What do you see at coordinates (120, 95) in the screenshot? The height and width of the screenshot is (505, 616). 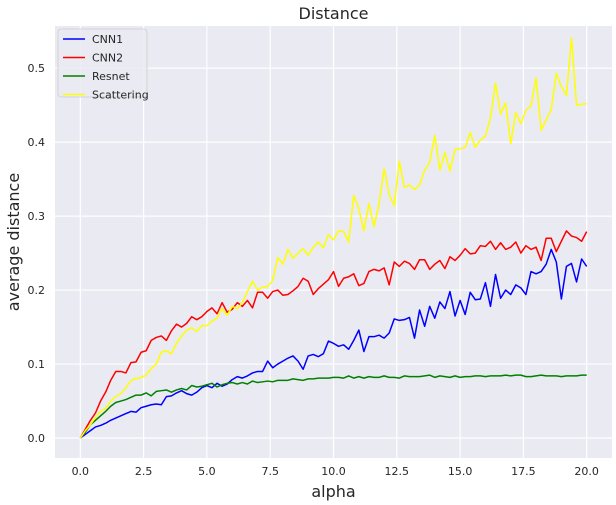 I see `legend-label-scattering: Scattering` at bounding box center [120, 95].